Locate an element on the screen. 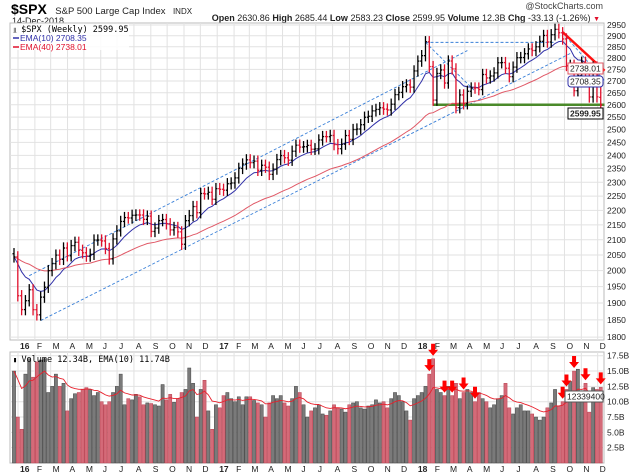 Image resolution: width=639 pixels, height=476 pixels. volume-last-value: 12339400 is located at coordinates (586, 397).